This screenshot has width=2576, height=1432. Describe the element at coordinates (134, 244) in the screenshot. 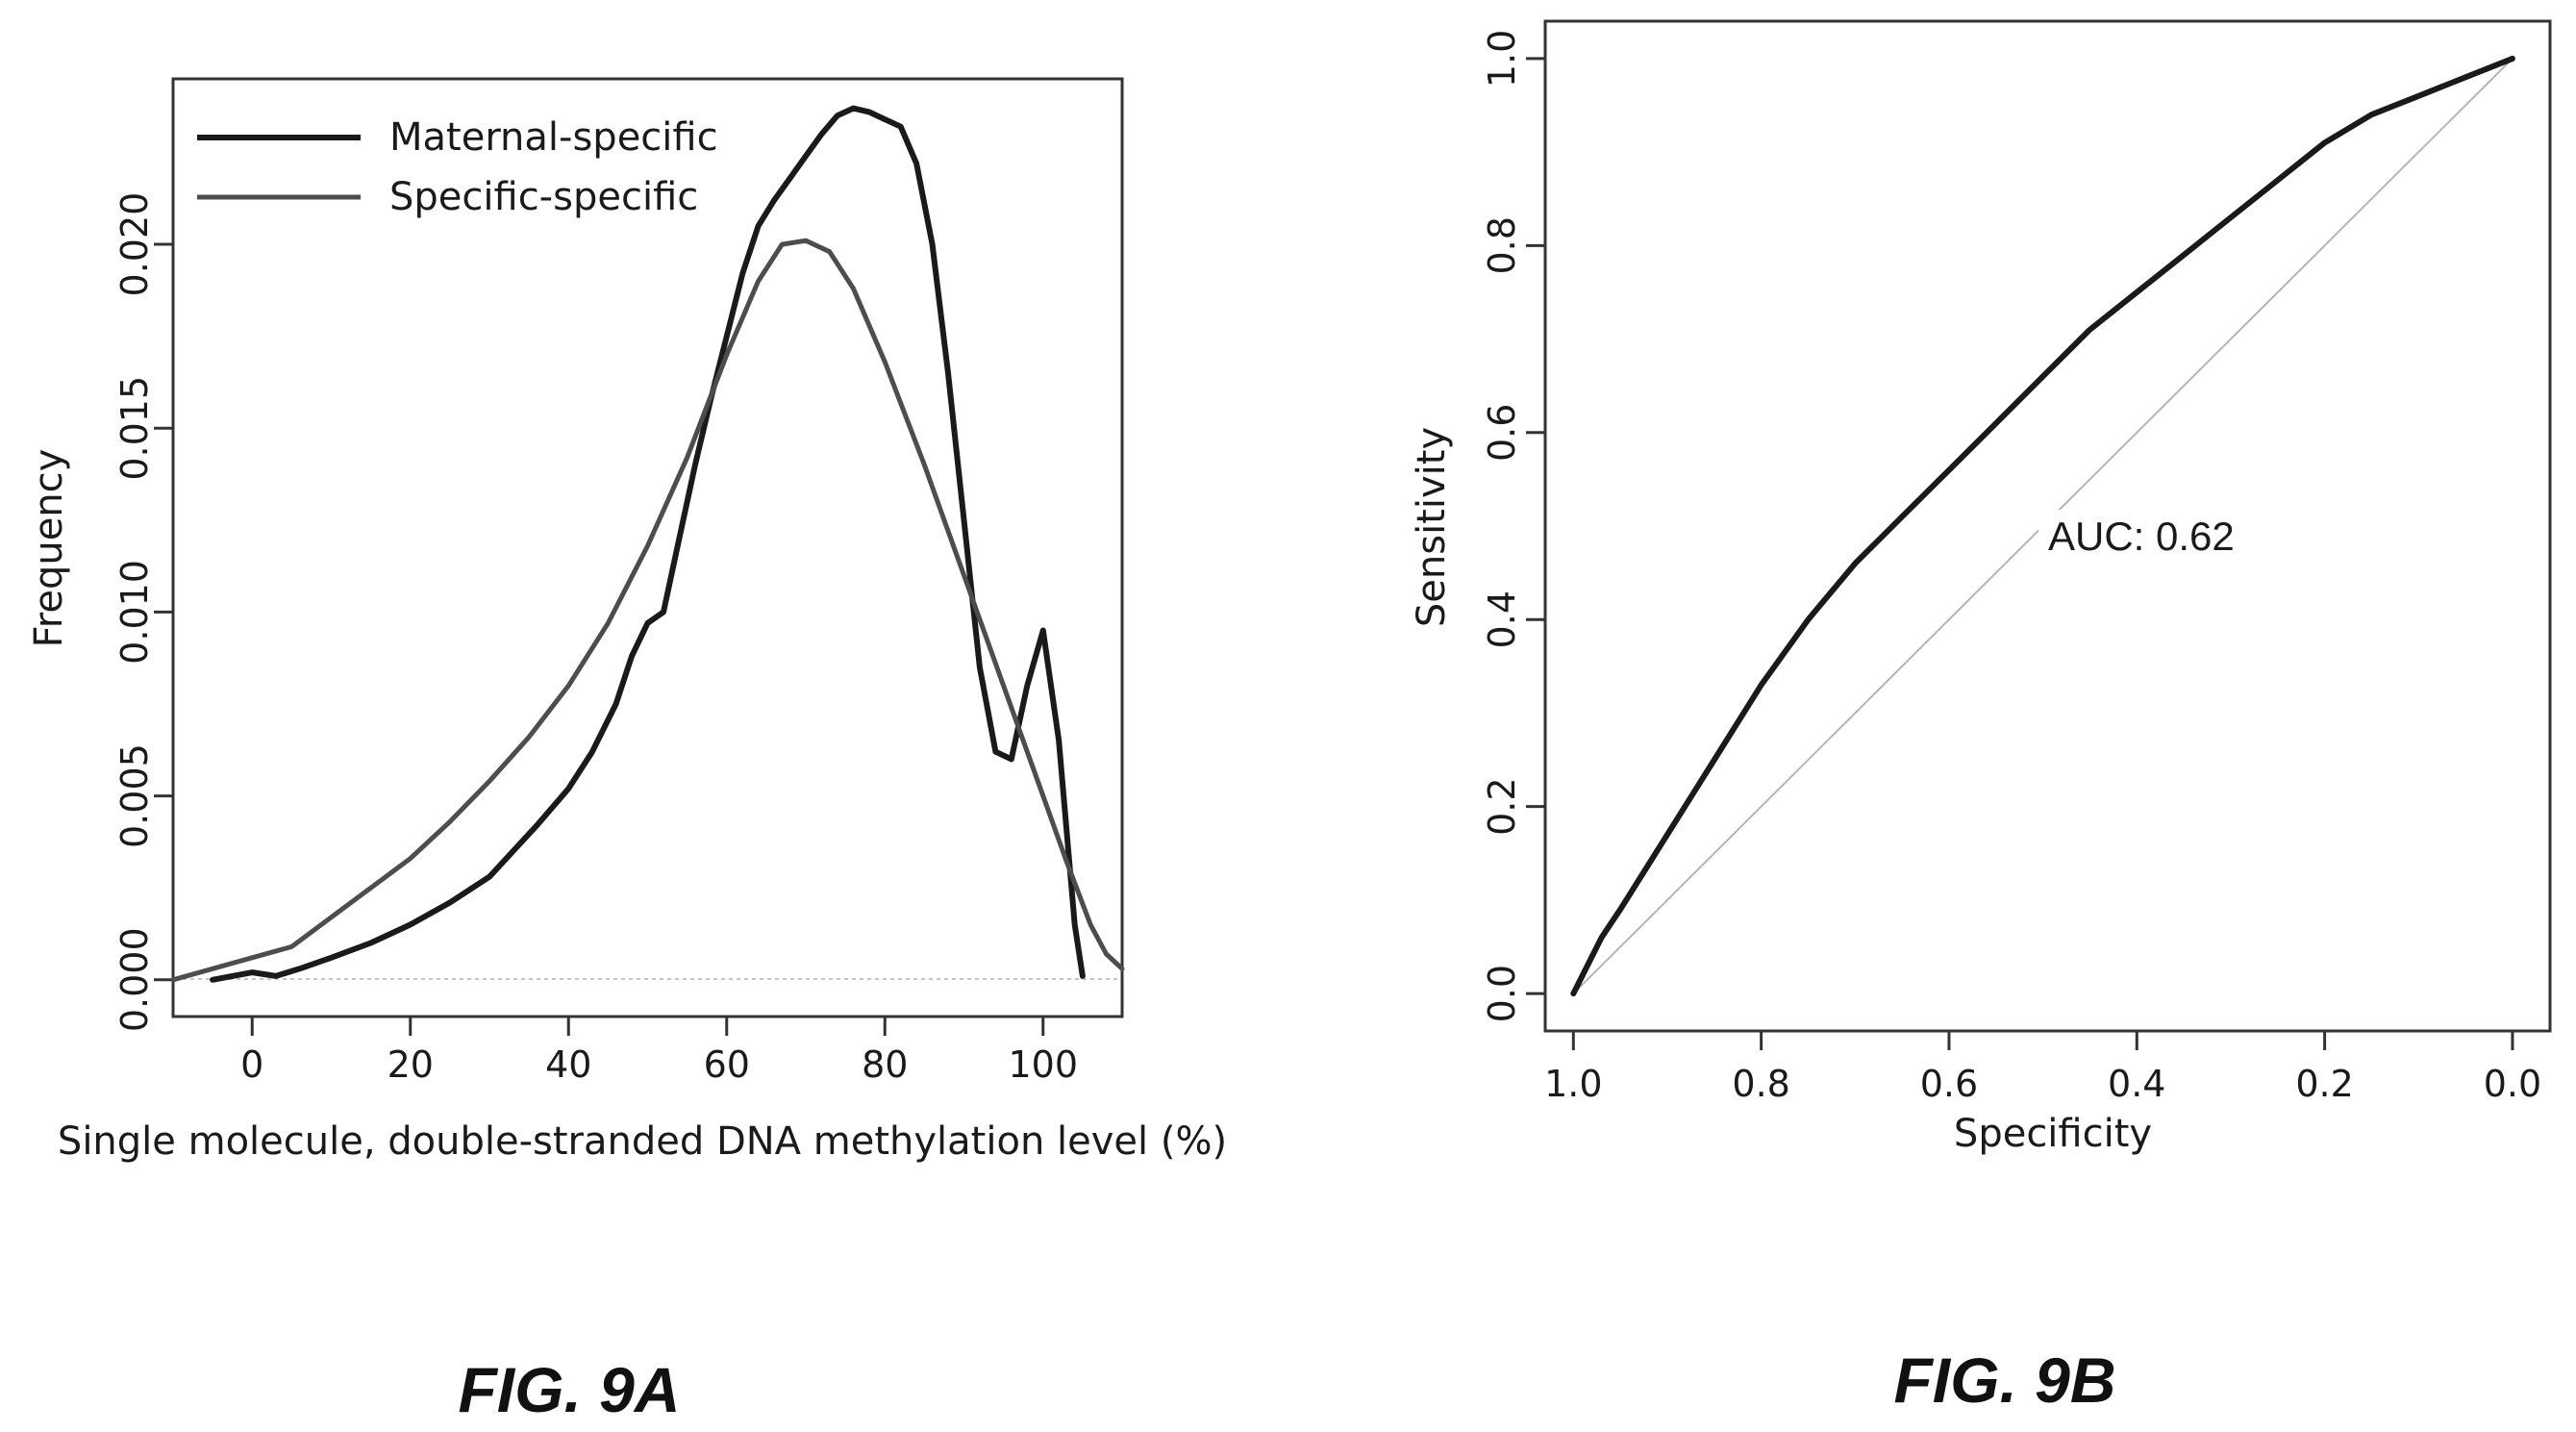

I see `chart-9a-y-tick-label: 0.020` at that location.